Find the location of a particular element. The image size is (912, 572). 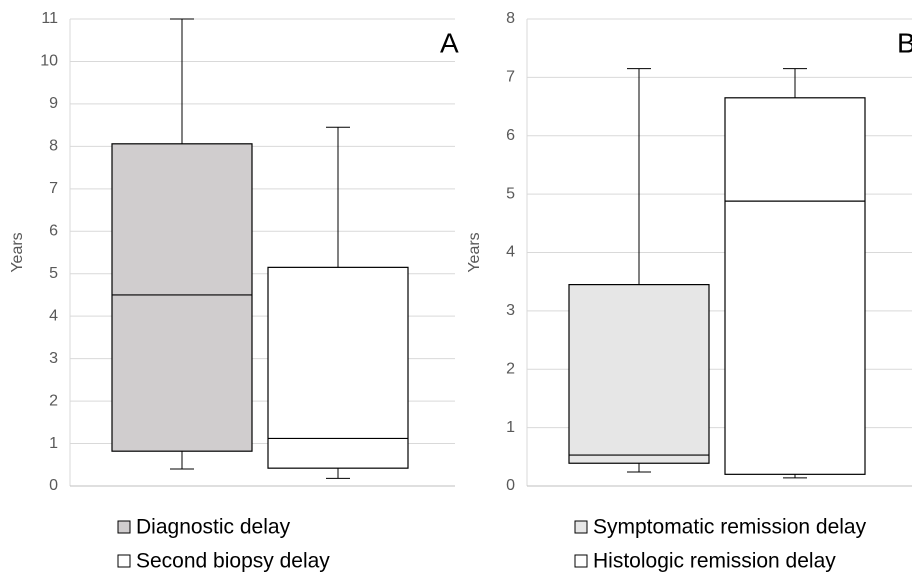

legend-label: Diagnostic delay is located at coordinates (213, 527).